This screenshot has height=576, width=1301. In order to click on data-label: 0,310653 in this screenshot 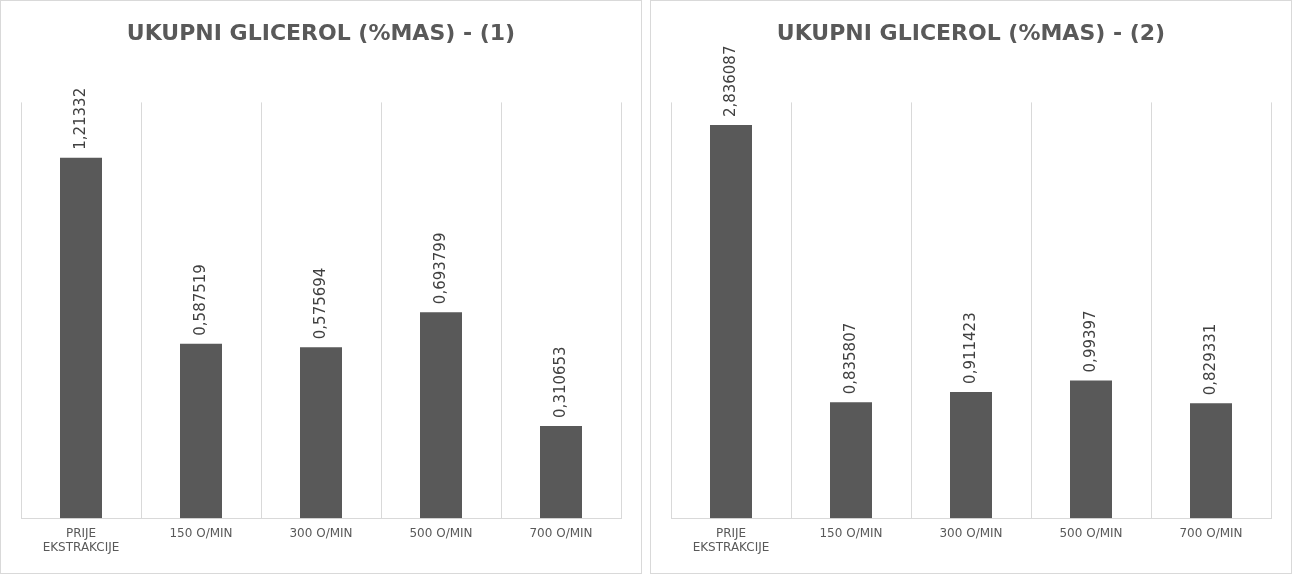, I will do `click(559, 382)`.